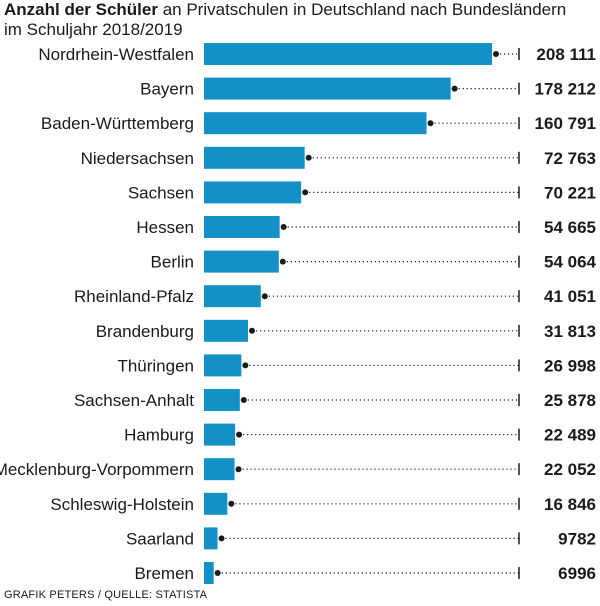  I want to click on title-bold-part: Anzahl der Schüler, so click(81, 9).